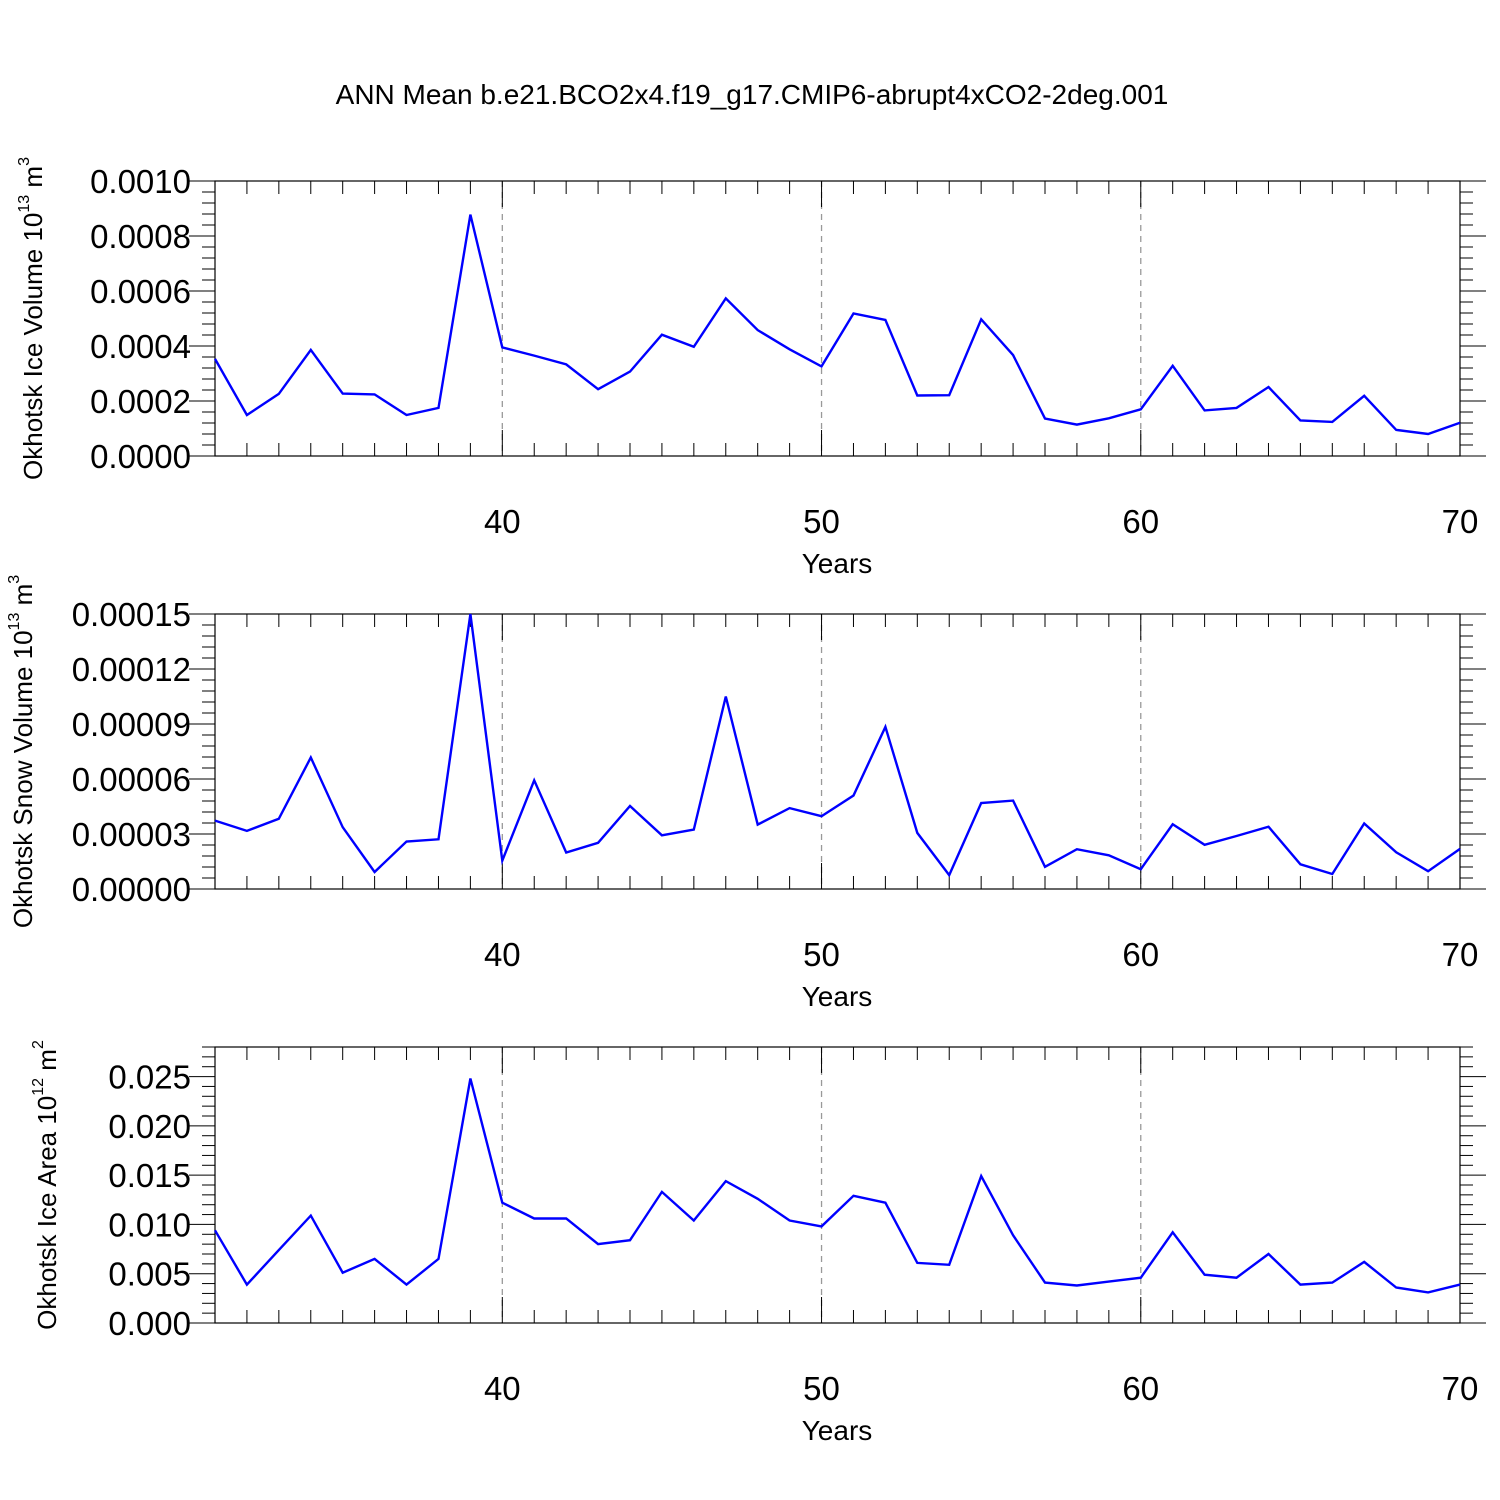 The width and height of the screenshot is (1500, 1500). Describe the element at coordinates (140, 346) in the screenshot. I see `y-tick-label: 0.0004` at that location.